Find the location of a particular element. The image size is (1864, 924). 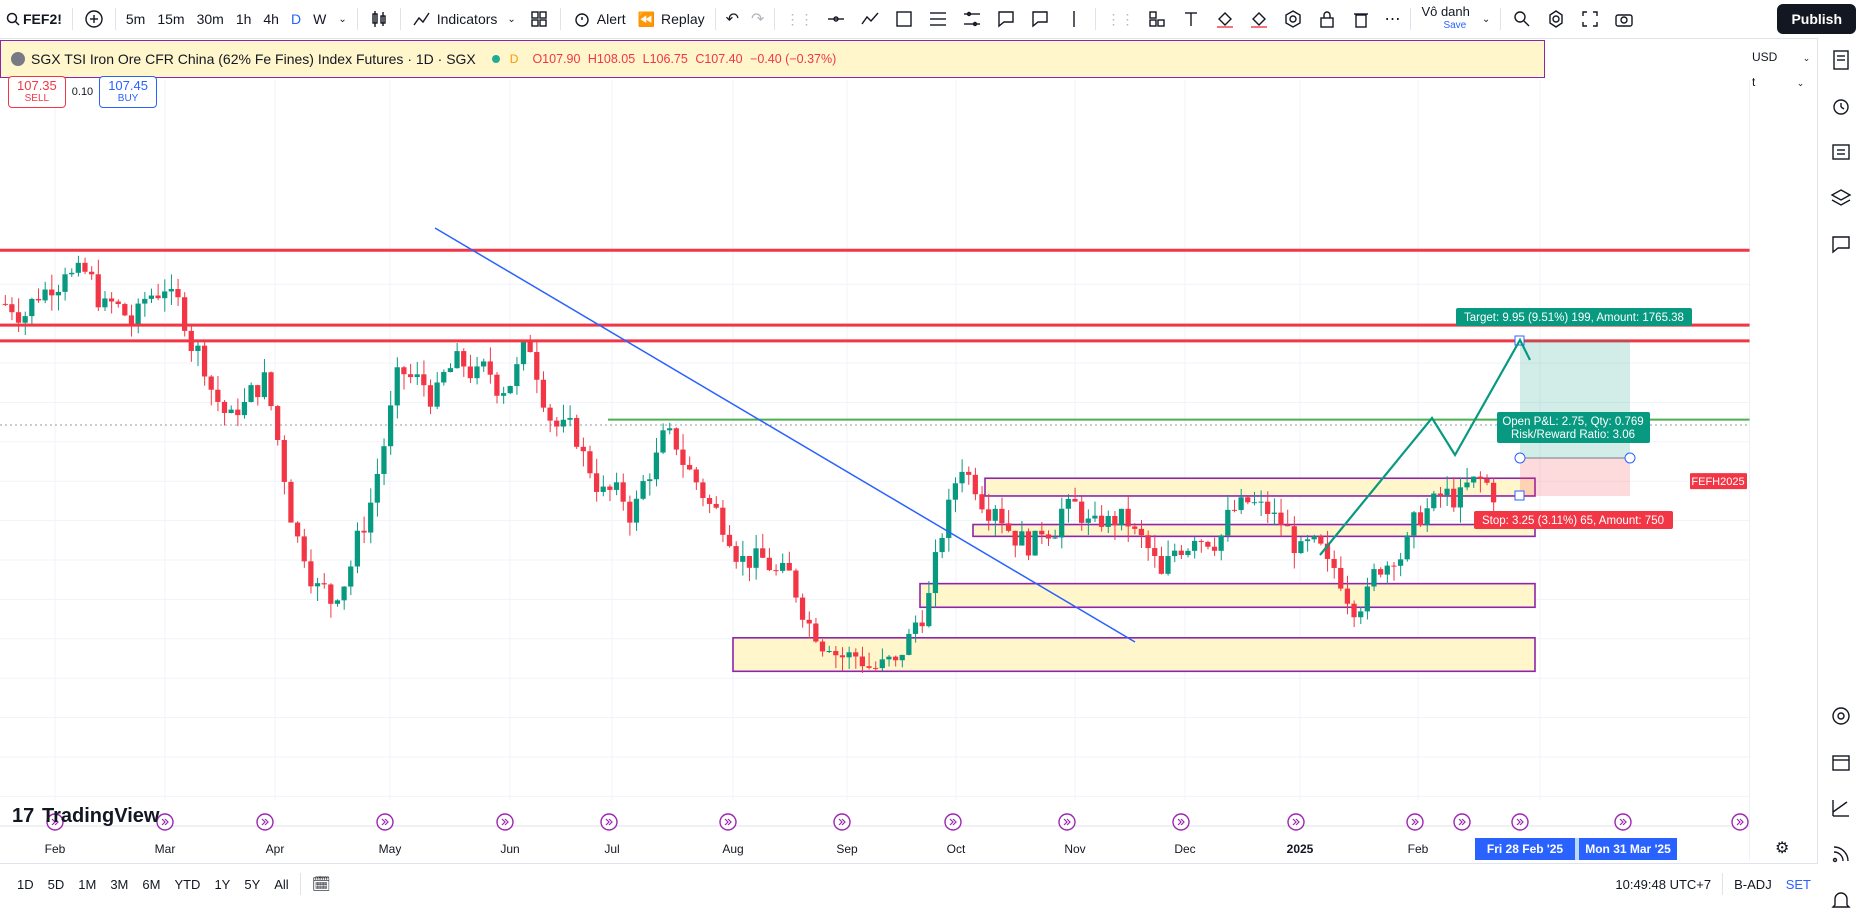

templates-button is located at coordinates (1157, 19).